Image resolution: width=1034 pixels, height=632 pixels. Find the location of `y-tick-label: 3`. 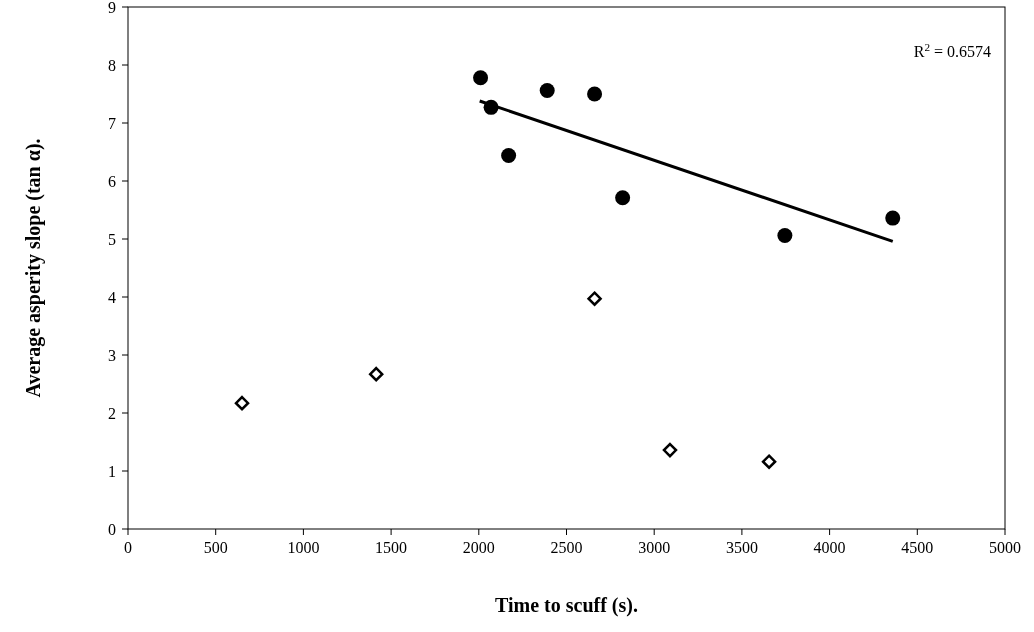

y-tick-label: 3 is located at coordinates (112, 355).